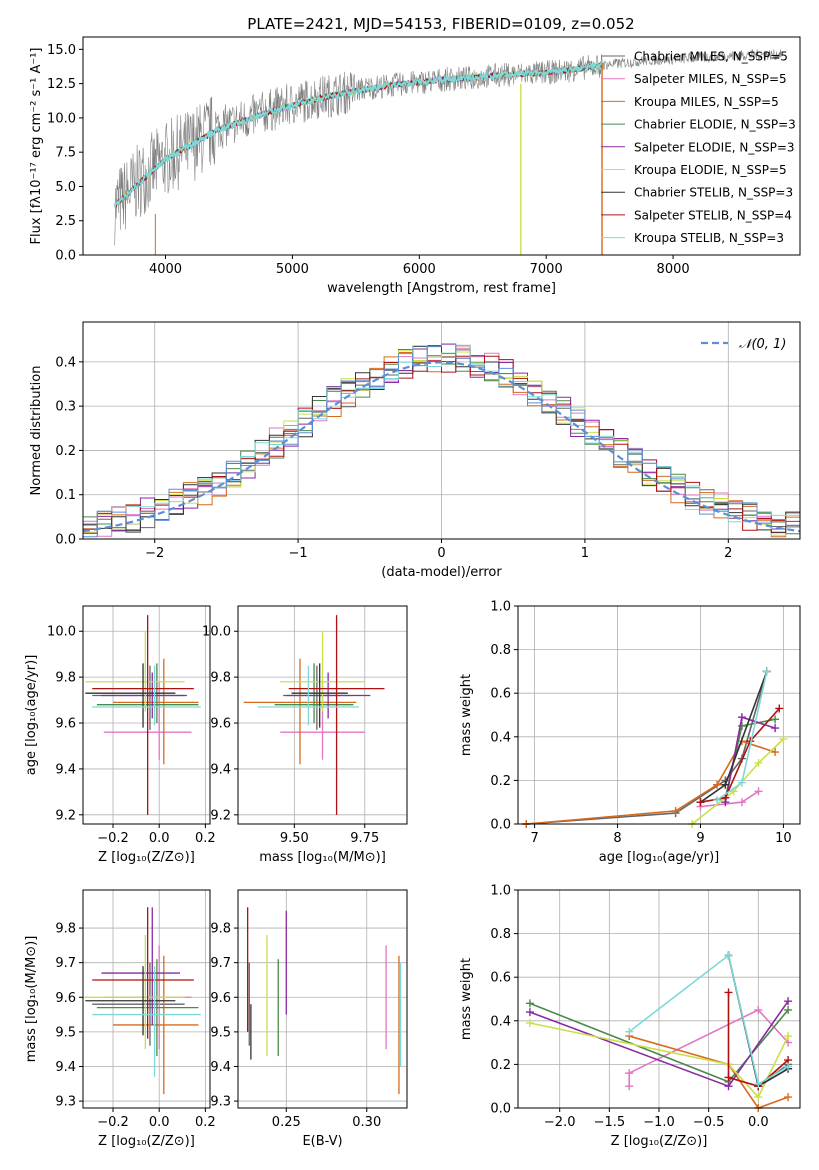  Describe the element at coordinates (165, 269) in the screenshot. I see `x-tick-label: 4000` at that location.